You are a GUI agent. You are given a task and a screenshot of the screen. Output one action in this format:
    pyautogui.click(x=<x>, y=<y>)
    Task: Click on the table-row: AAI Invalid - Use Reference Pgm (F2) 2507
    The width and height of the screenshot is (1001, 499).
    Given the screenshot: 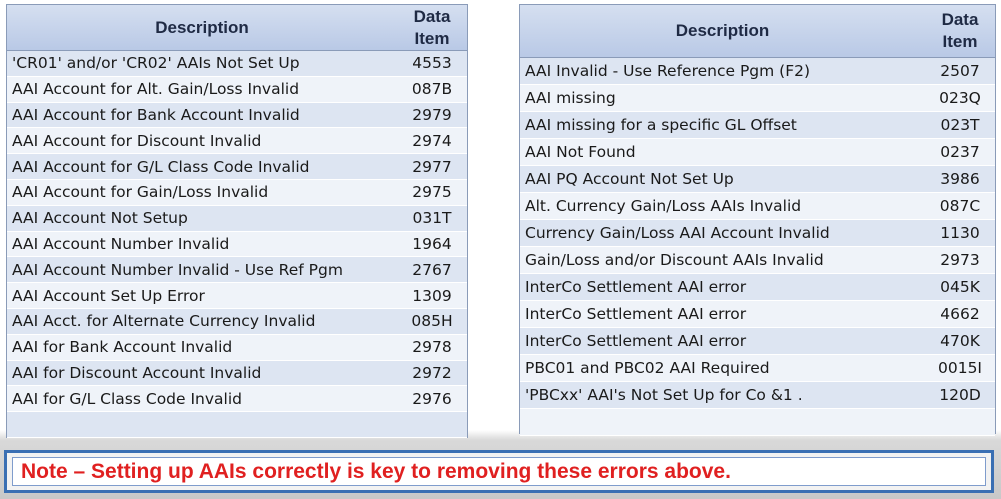 What is the action you would take?
    pyautogui.click(x=757, y=71)
    